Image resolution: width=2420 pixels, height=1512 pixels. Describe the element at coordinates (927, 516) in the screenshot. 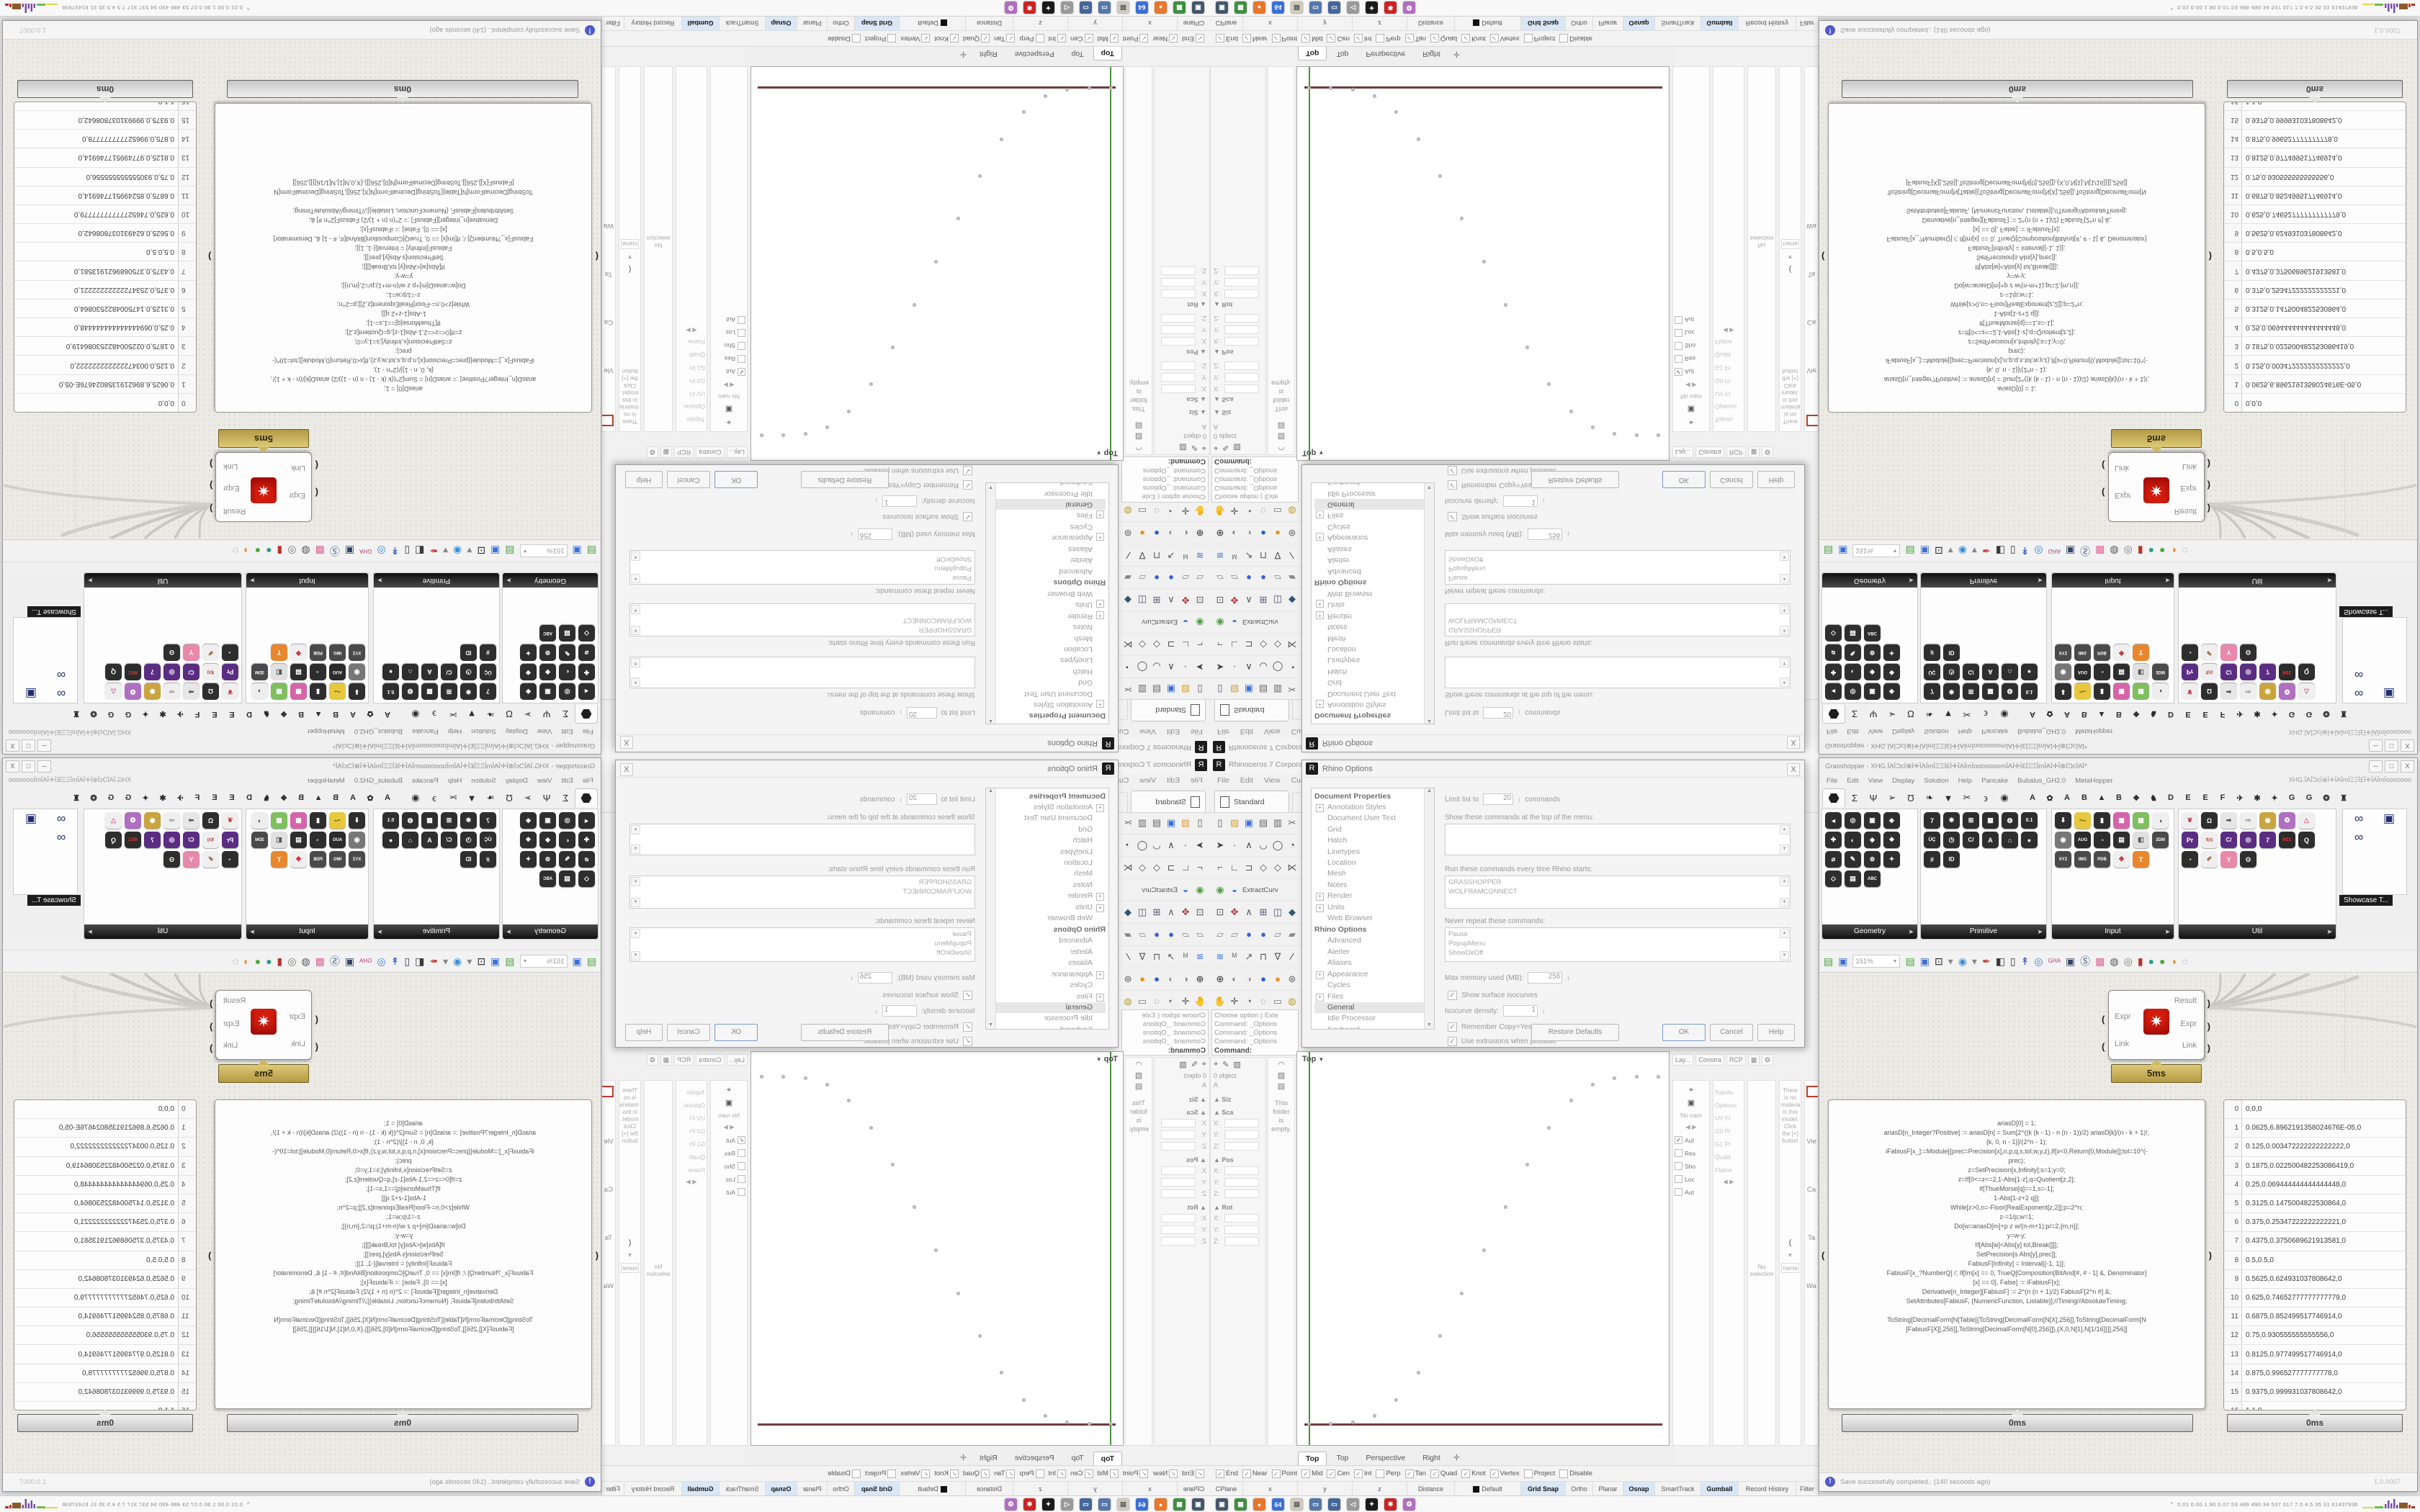

I see `isocurves-checkbox-row: ✓ Show surface isocurves` at that location.